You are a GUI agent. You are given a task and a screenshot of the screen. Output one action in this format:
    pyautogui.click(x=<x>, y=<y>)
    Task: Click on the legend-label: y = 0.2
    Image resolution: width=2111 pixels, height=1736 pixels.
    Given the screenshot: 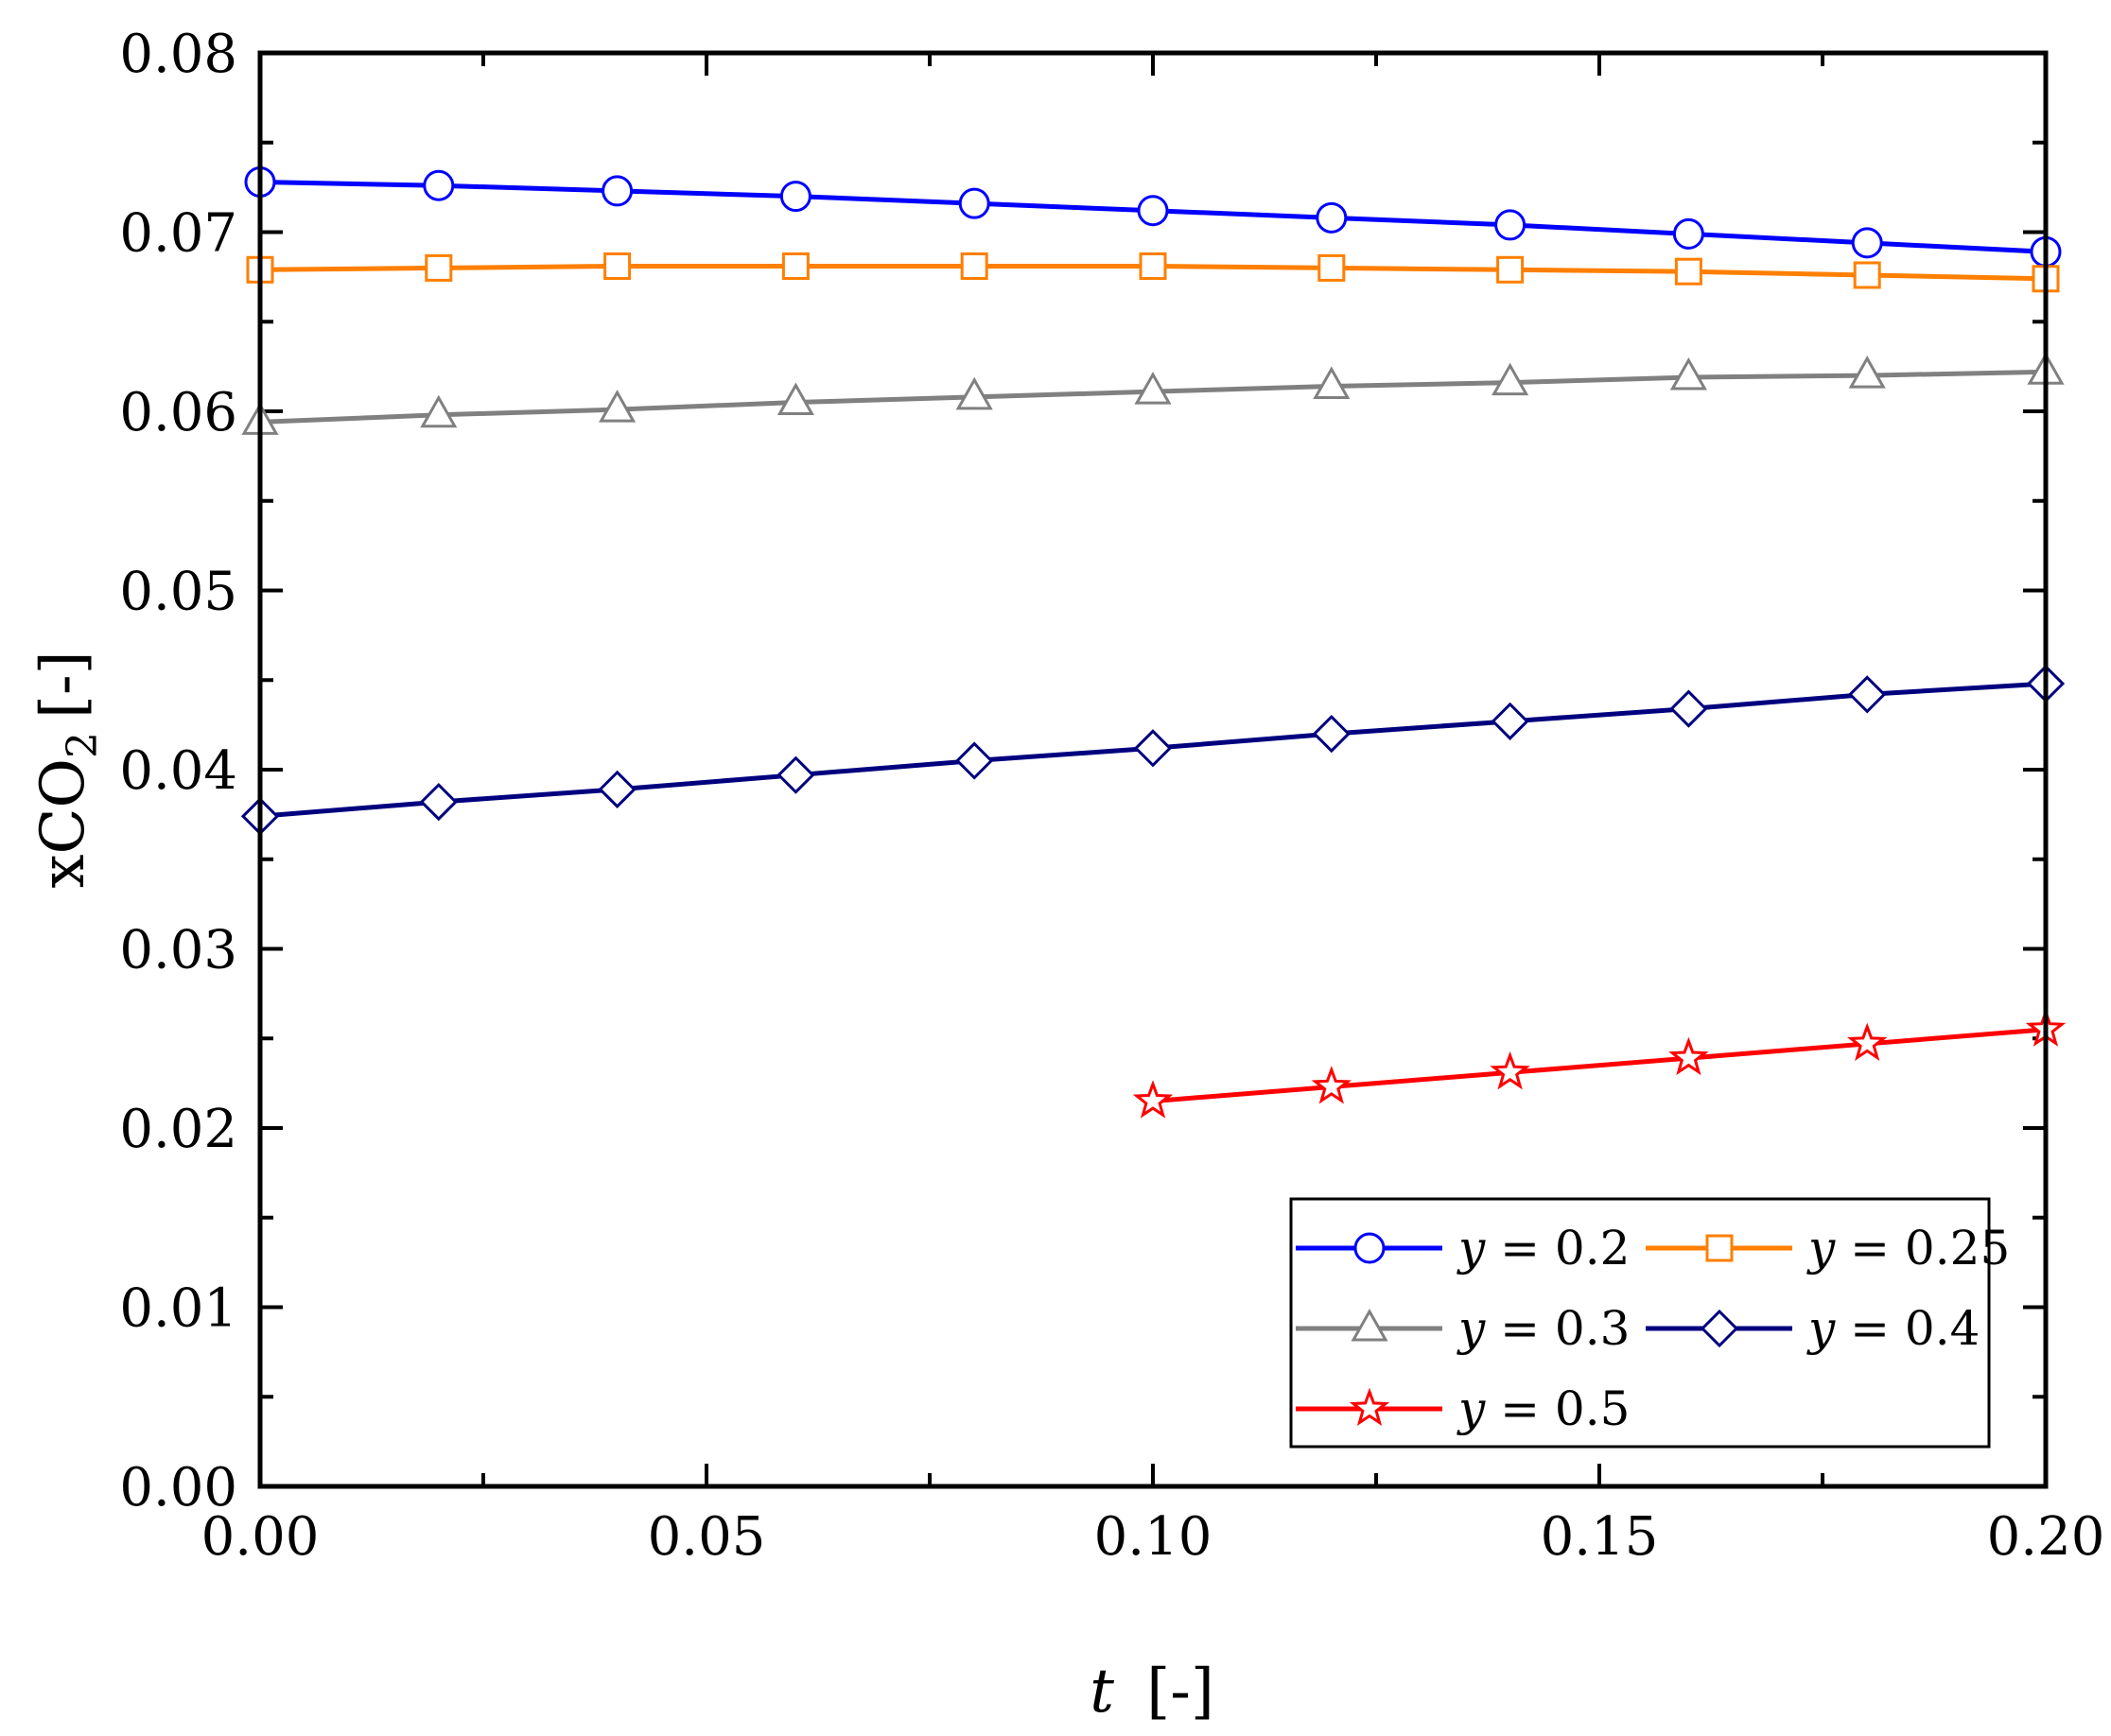 What is the action you would take?
    pyautogui.click(x=1543, y=1248)
    